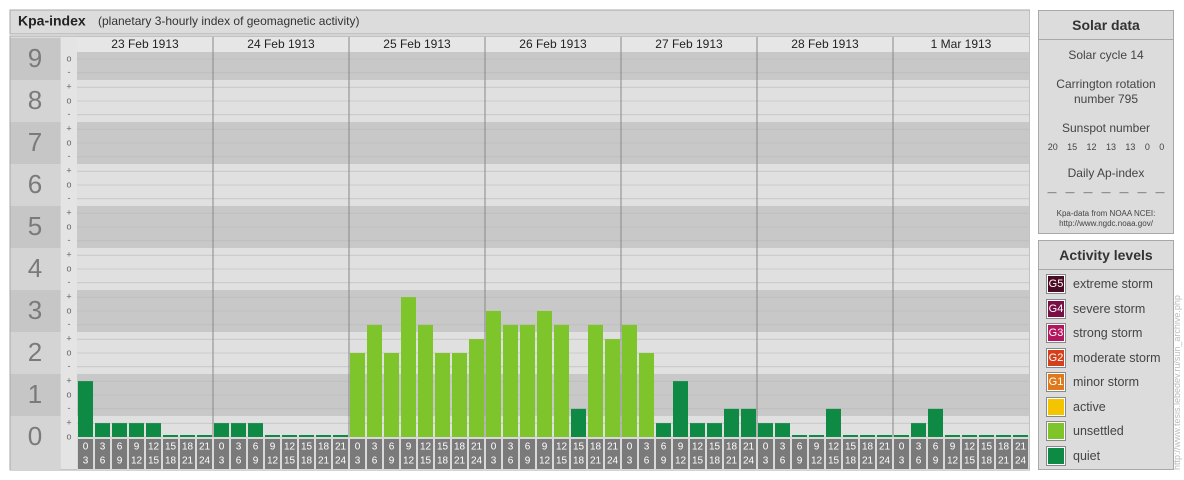 This screenshot has width=1184, height=480. What do you see at coordinates (1056, 333) in the screenshot?
I see `level-swatch: G3` at bounding box center [1056, 333].